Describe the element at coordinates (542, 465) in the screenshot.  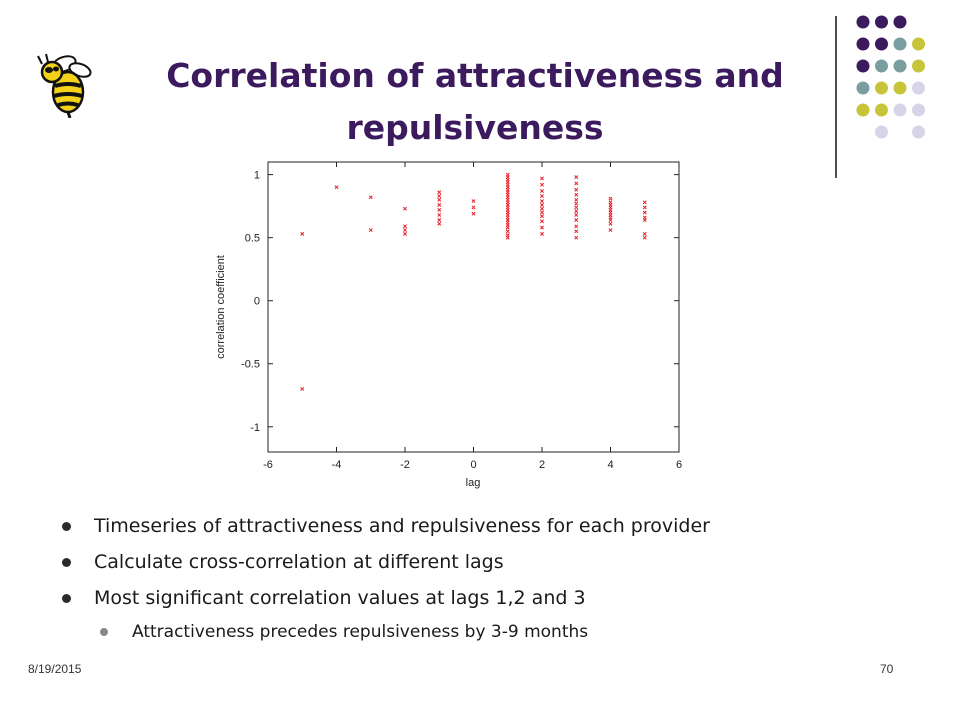
I see `x-tick-label: 2` at that location.